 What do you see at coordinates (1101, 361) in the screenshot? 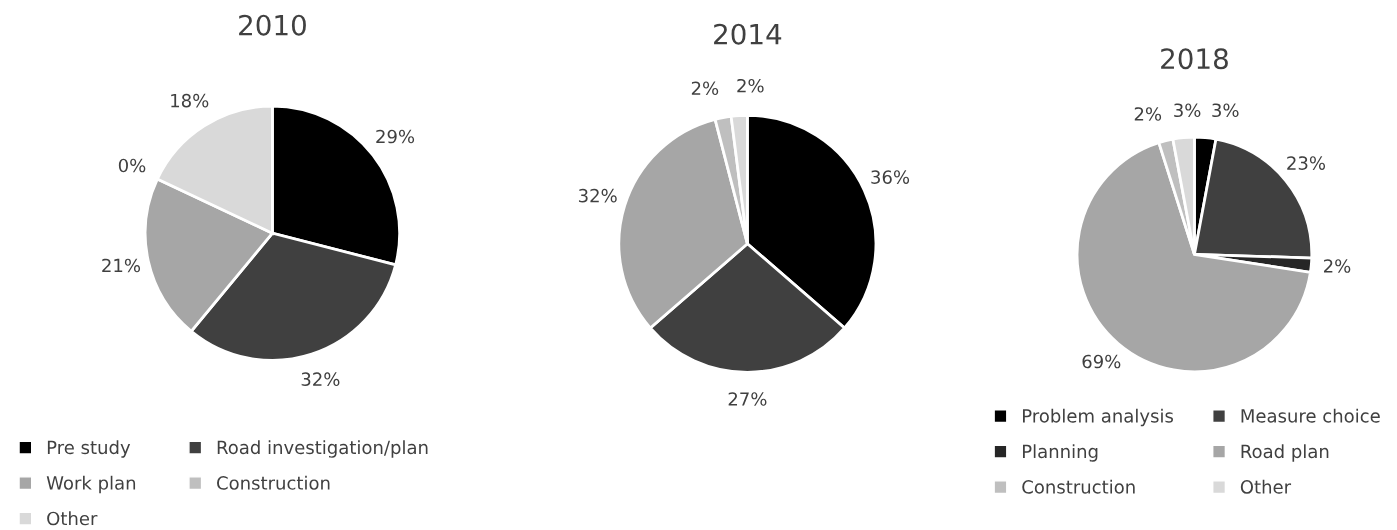
I see `data-label: 69%` at bounding box center [1101, 361].